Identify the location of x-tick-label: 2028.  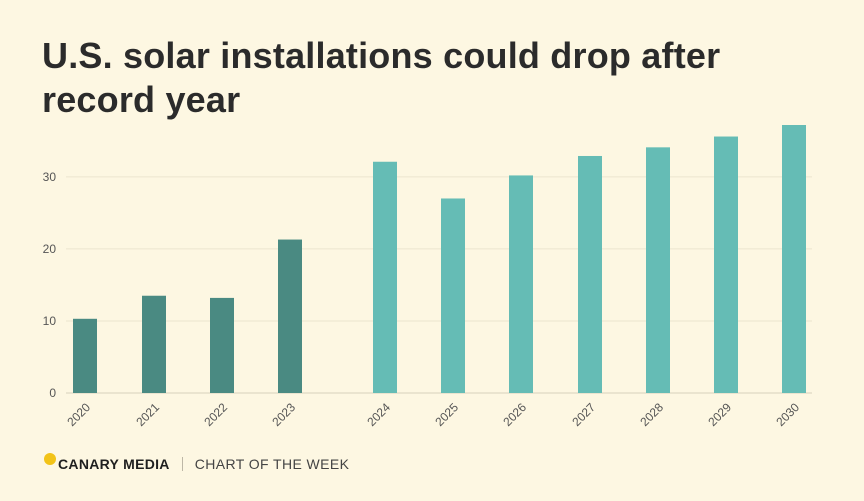
(651, 414).